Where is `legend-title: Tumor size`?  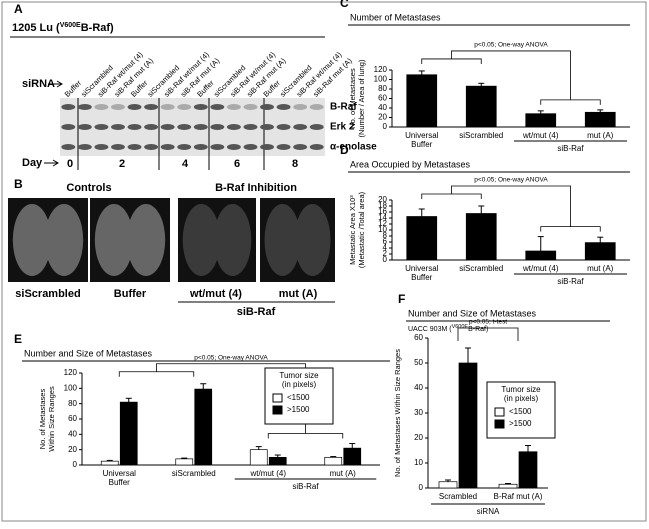
legend-title: Tumor size is located at coordinates (521, 389).